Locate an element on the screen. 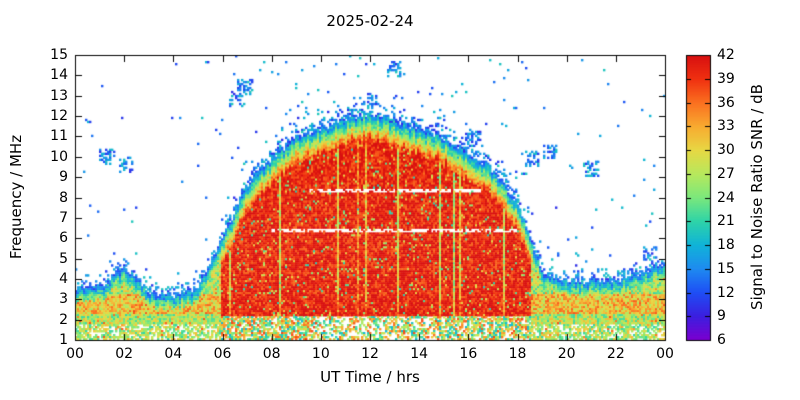 The image size is (800, 400). colorbar-tick-label: 18 is located at coordinates (726, 245).